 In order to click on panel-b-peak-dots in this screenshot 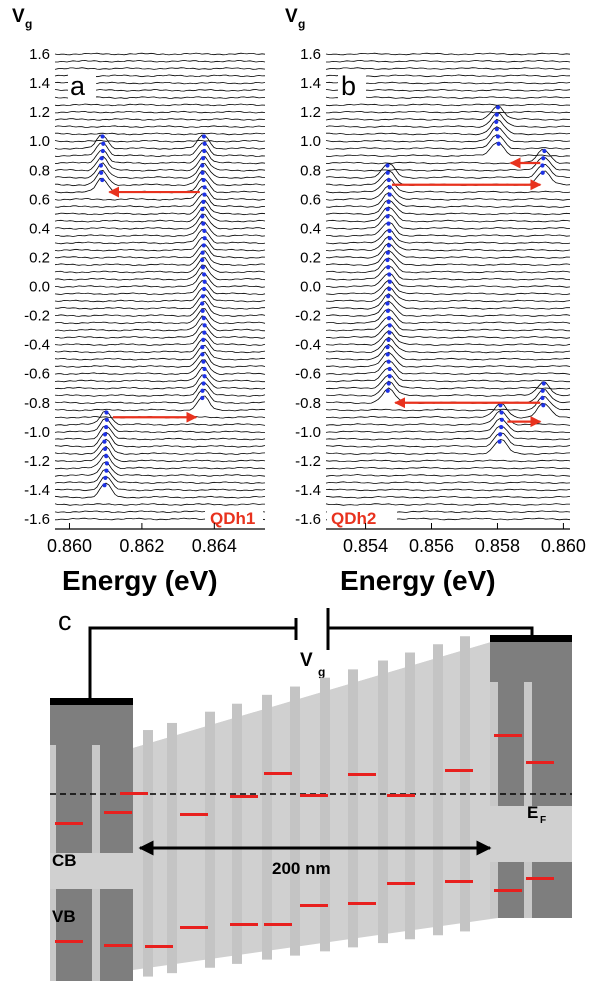, I will do `click(466, 274)`.